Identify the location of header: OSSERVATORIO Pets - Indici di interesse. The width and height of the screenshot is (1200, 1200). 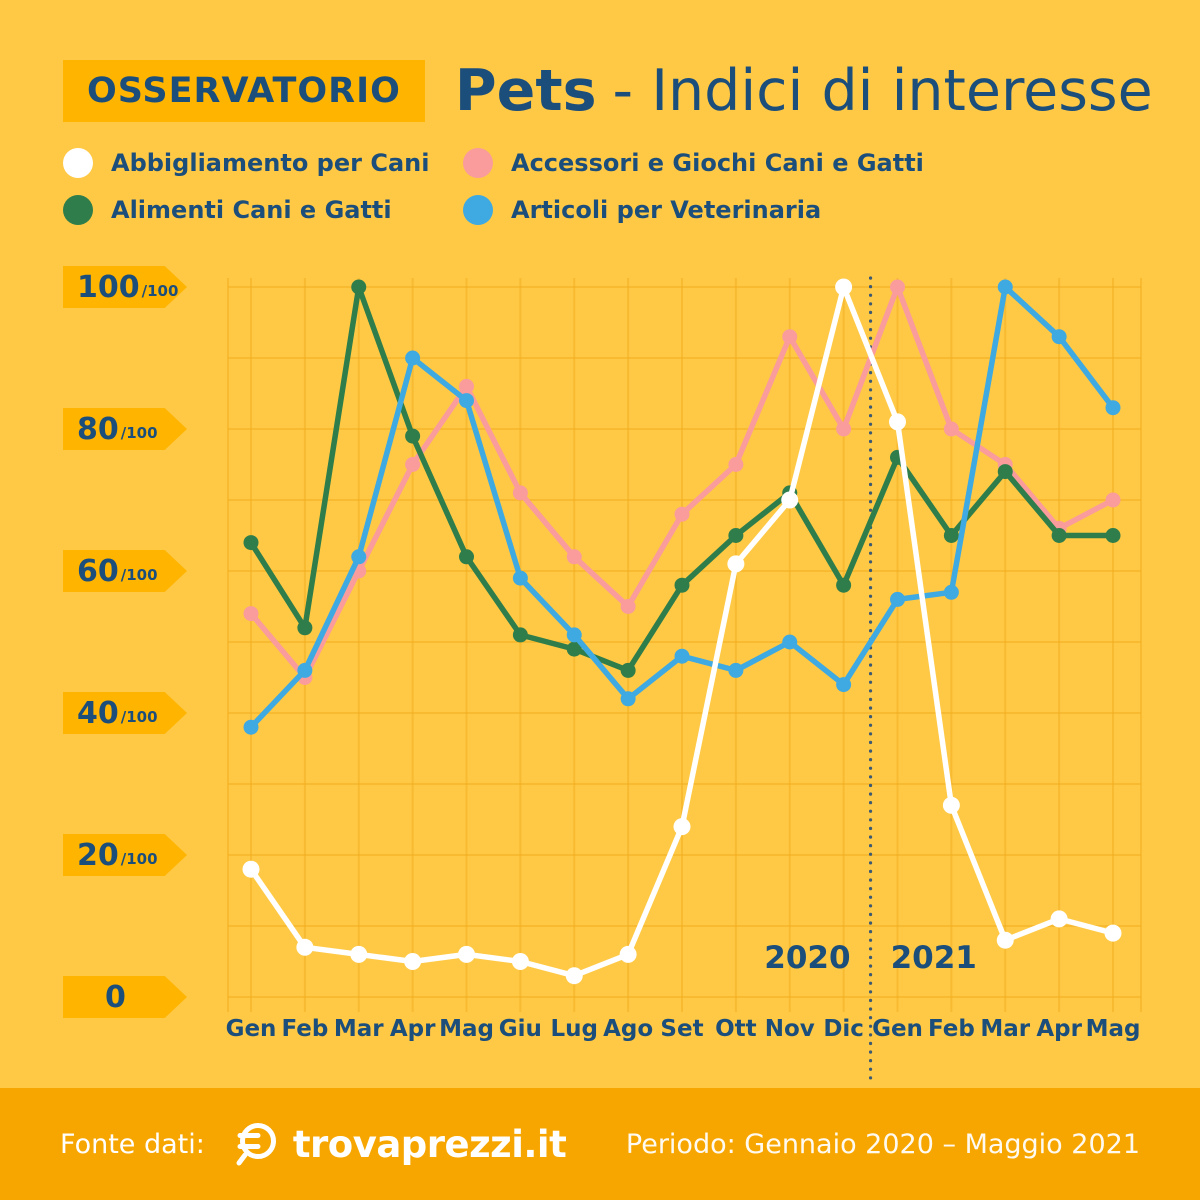
(608, 91).